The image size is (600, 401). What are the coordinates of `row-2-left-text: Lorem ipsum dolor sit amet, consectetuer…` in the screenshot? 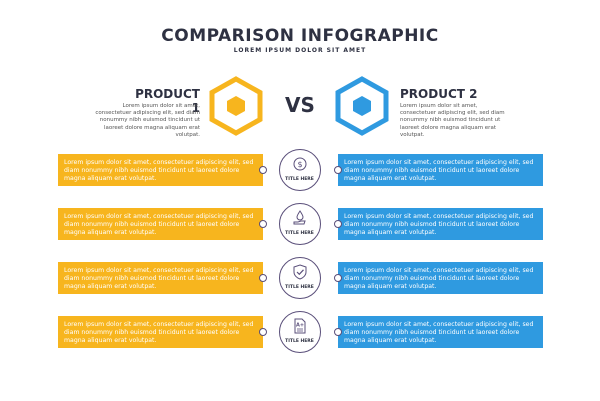 It's located at (159, 224).